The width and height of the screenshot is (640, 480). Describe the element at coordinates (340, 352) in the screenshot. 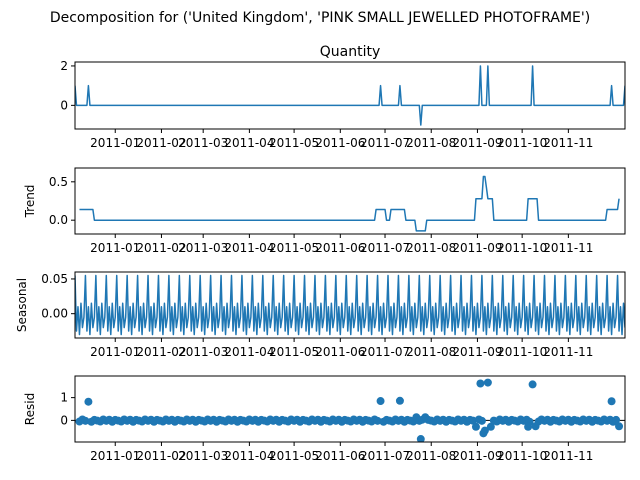

I see `seasonal-xtick-label: 2011-06` at that location.